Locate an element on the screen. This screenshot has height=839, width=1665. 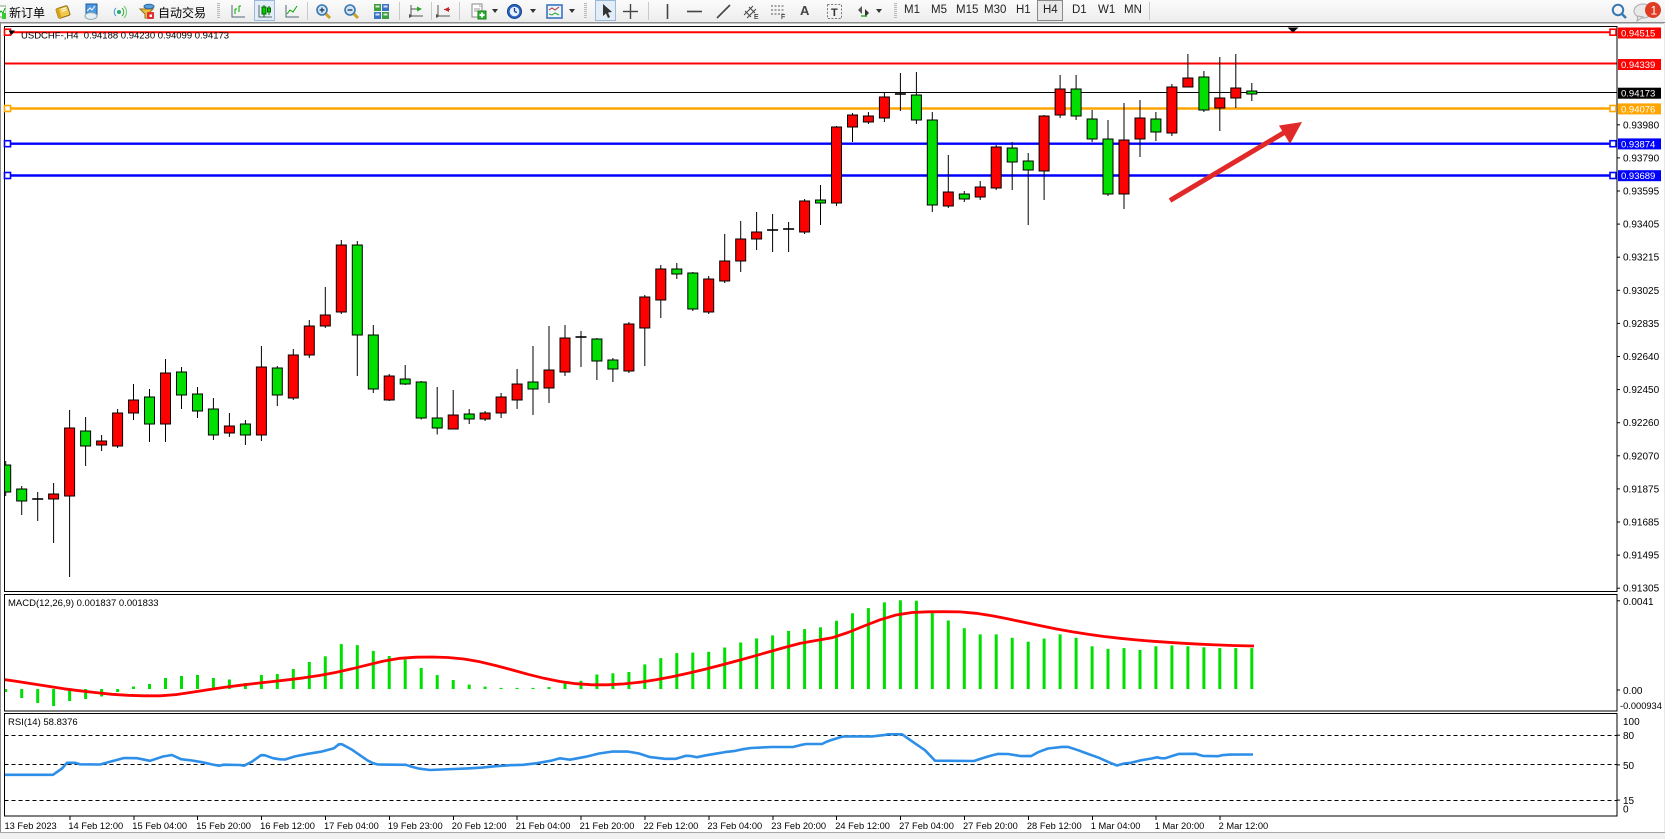
svg-text: 0 is located at coordinates (1626, 810).